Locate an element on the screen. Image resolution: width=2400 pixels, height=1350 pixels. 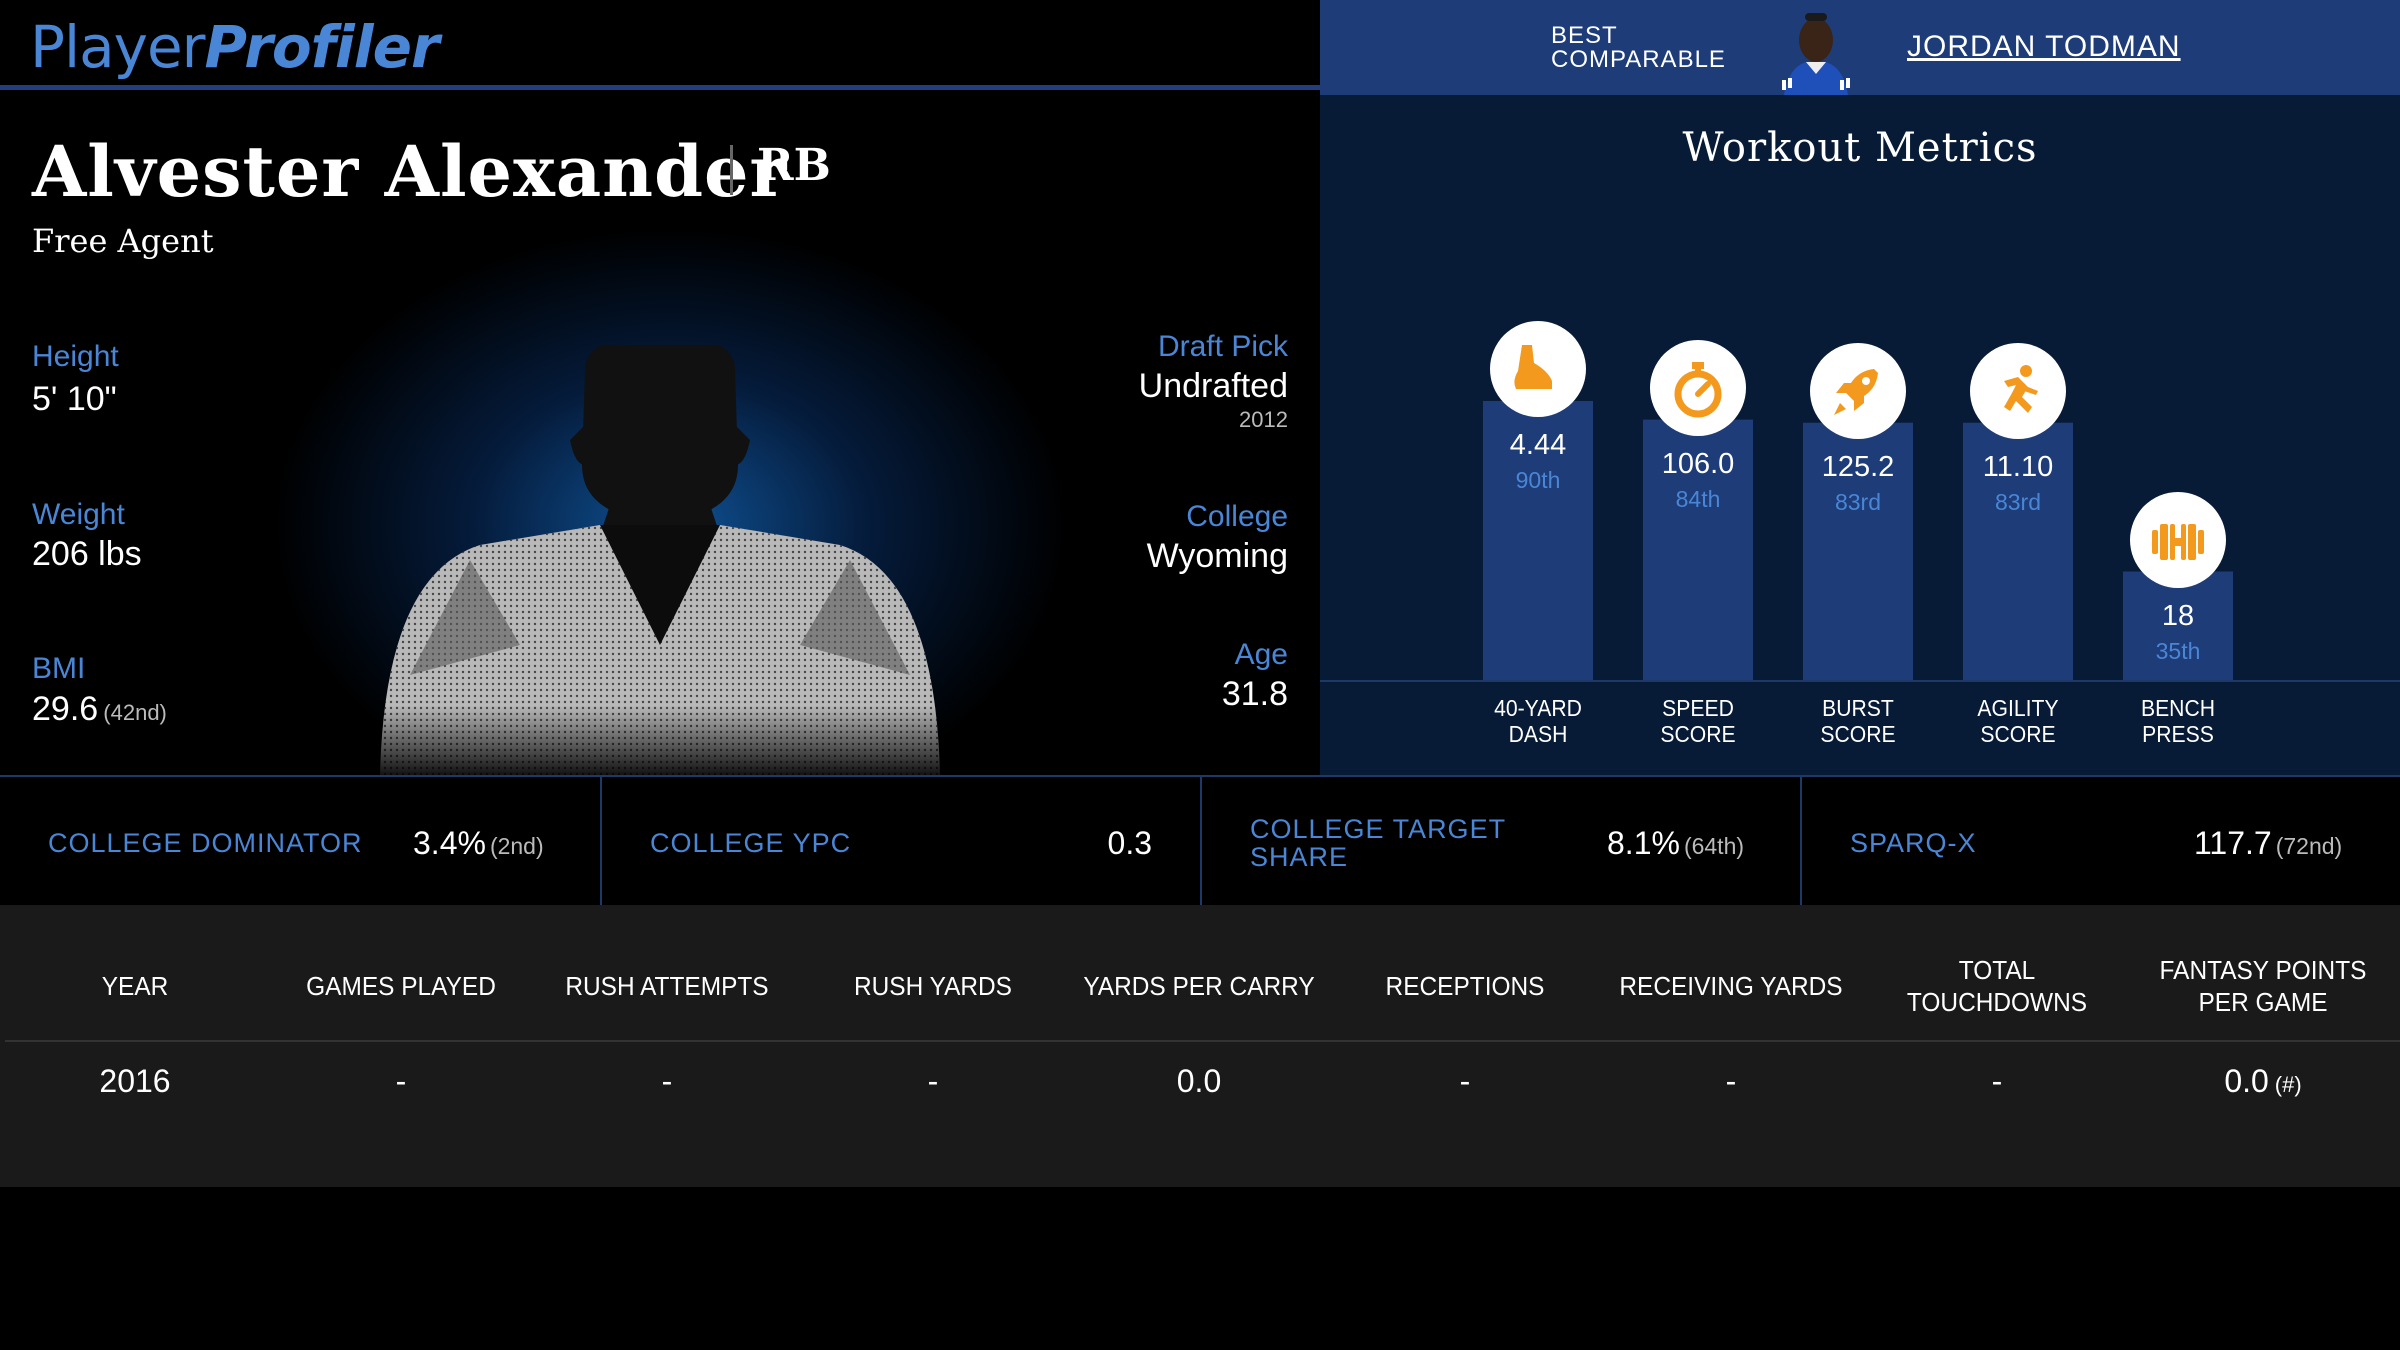
cell-receptions: - is located at coordinates (1465, 1081).